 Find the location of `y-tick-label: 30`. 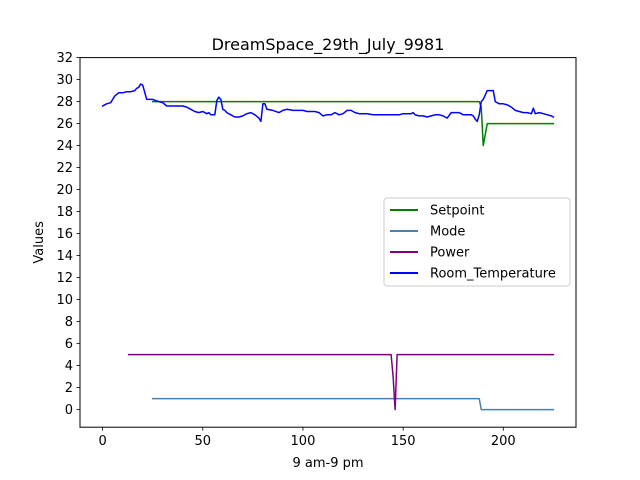

y-tick-label: 30 is located at coordinates (64, 80).